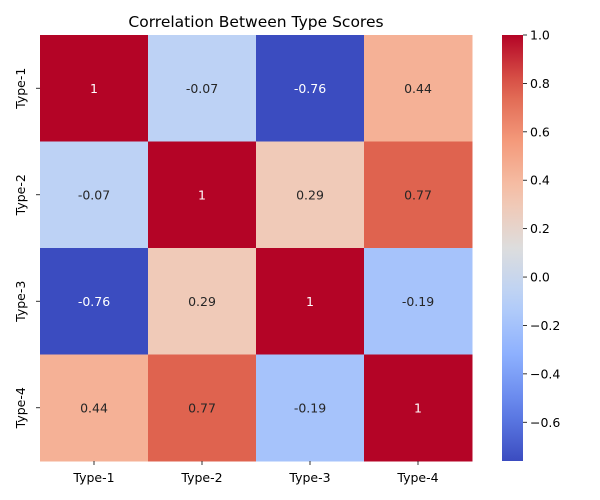 The height and width of the screenshot is (500, 600). I want to click on colorbar-tick-label: −0.6, so click(545, 422).